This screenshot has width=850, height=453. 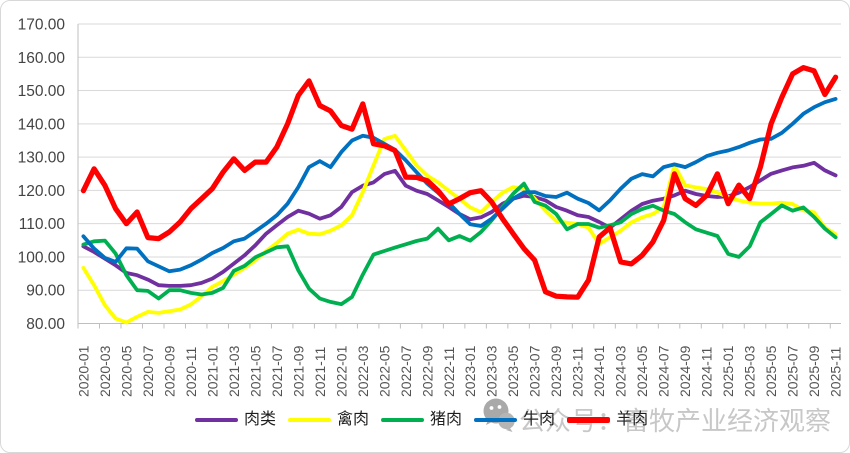 What do you see at coordinates (707, 371) in the screenshot?
I see `x-axis-label: 2024-11` at bounding box center [707, 371].